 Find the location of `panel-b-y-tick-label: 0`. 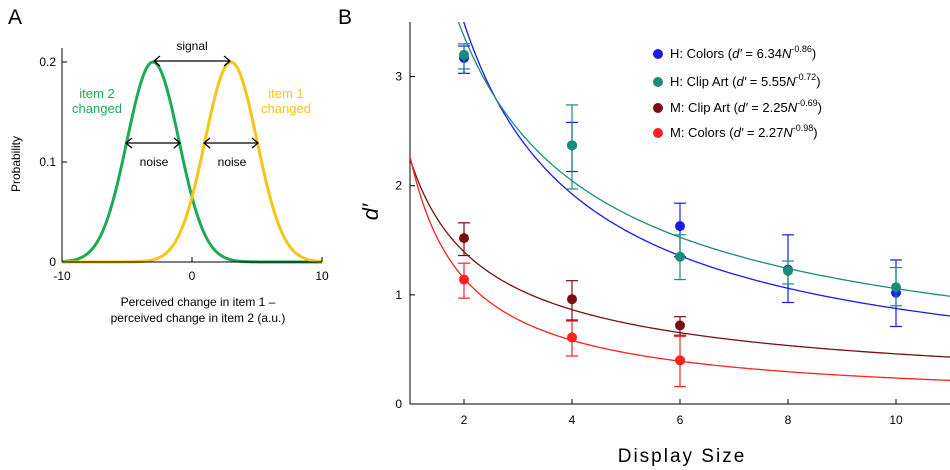

panel-b-y-tick-label: 0 is located at coordinates (398, 404).